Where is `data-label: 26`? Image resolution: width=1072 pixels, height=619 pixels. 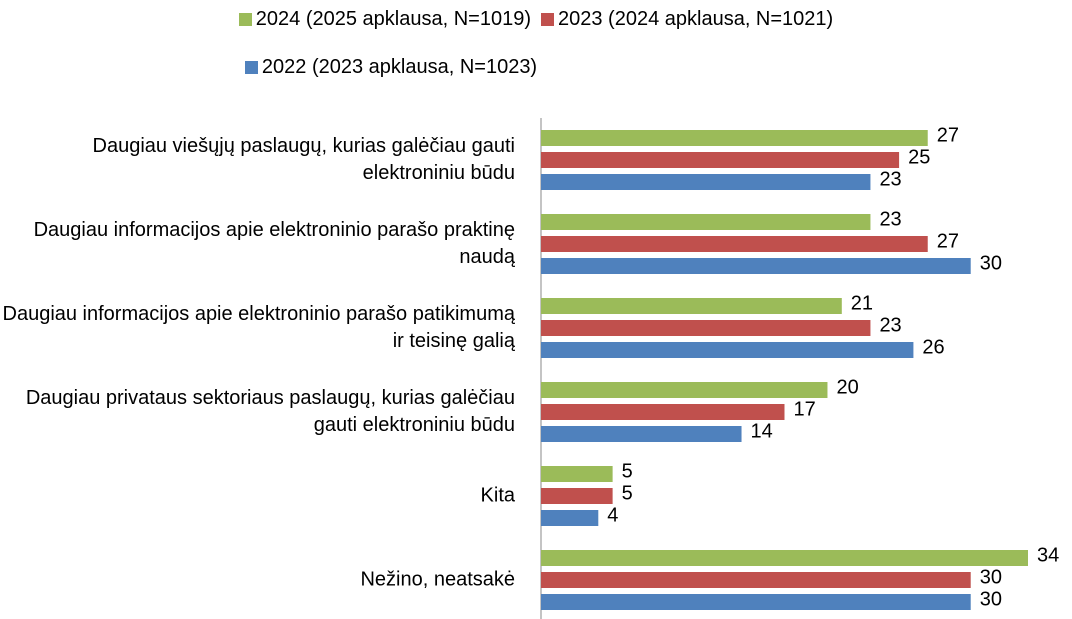
data-label: 26 is located at coordinates (933, 347).